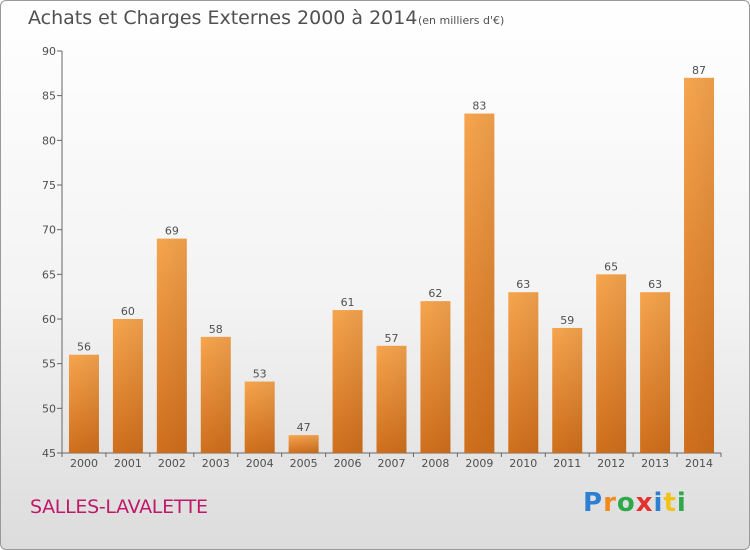  I want to click on y-tick-label: 45, so click(49, 453).